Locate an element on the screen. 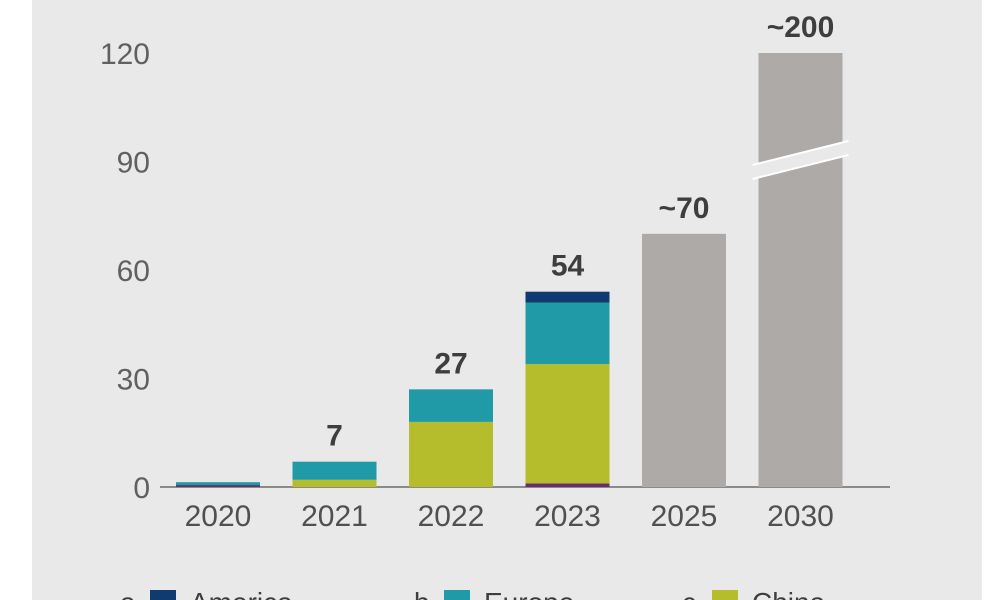 This screenshot has height=600, width=1000. legend-label-america: America is located at coordinates (241, 593).